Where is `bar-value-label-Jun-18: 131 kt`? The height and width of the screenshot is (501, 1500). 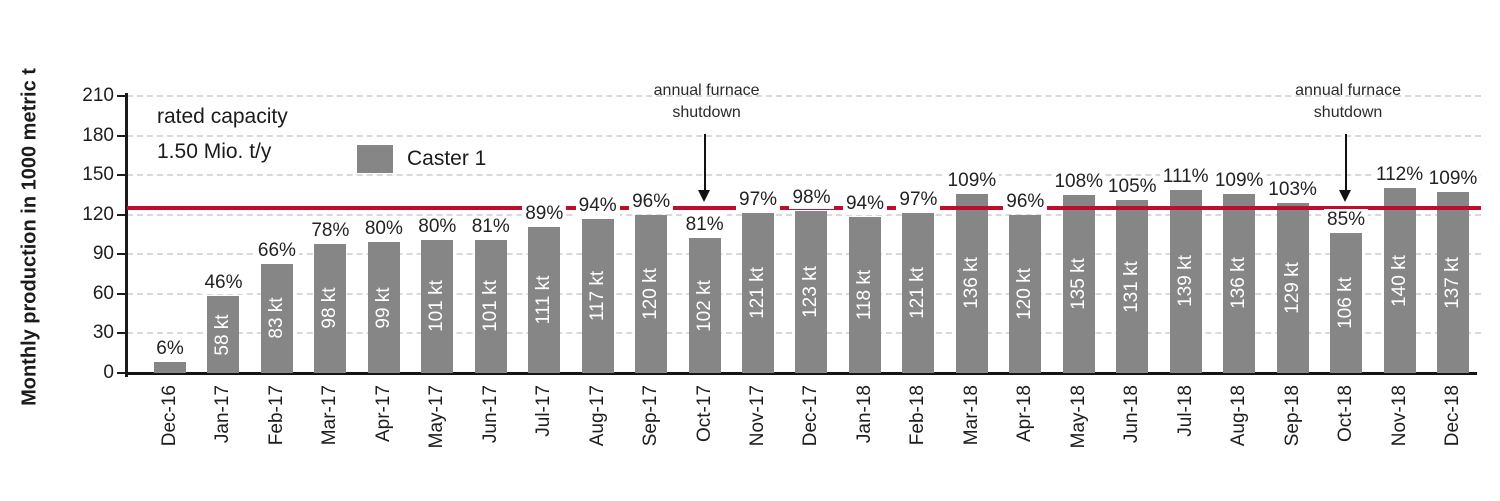
bar-value-label-Jun-18: 131 kt is located at coordinates (1132, 286).